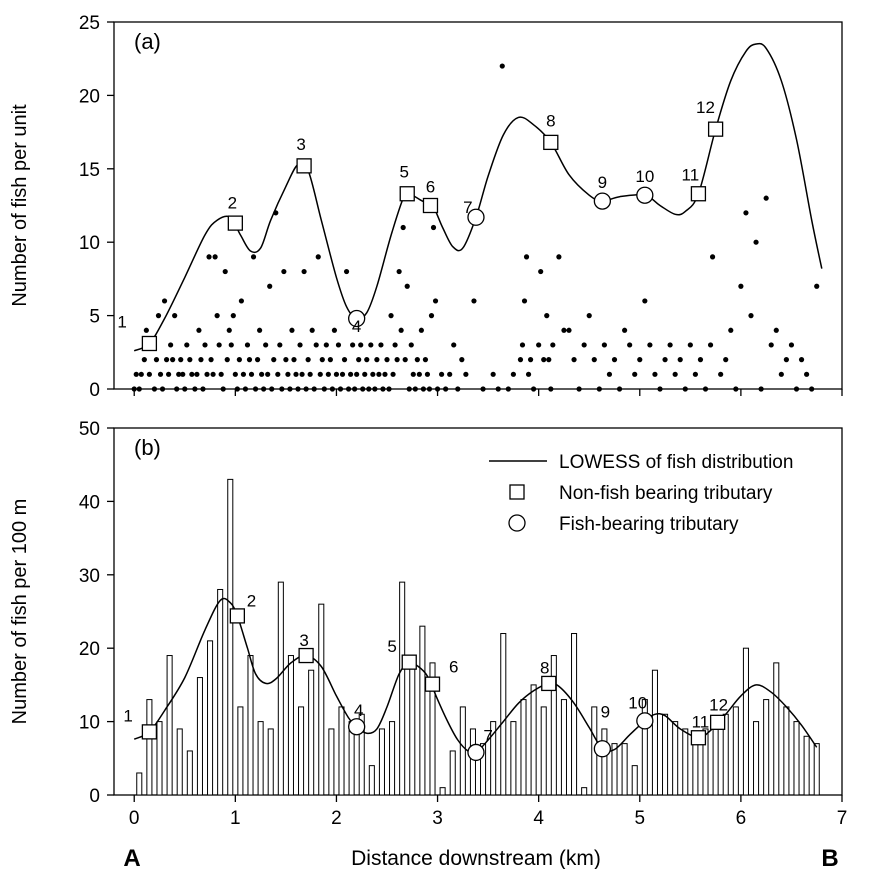 This screenshot has height=869, width=876. Describe the element at coordinates (829, 857) in the screenshot. I see `segment-end-label: B` at that location.